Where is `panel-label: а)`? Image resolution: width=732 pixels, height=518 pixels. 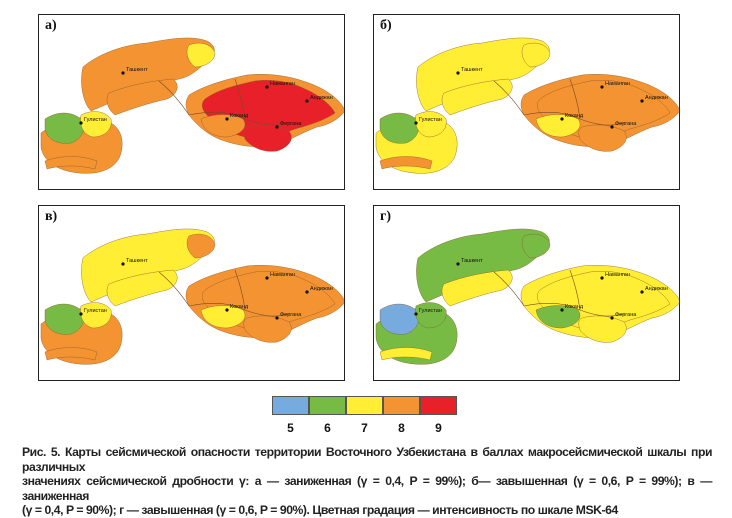
panel-label: а) is located at coordinates (51, 25).